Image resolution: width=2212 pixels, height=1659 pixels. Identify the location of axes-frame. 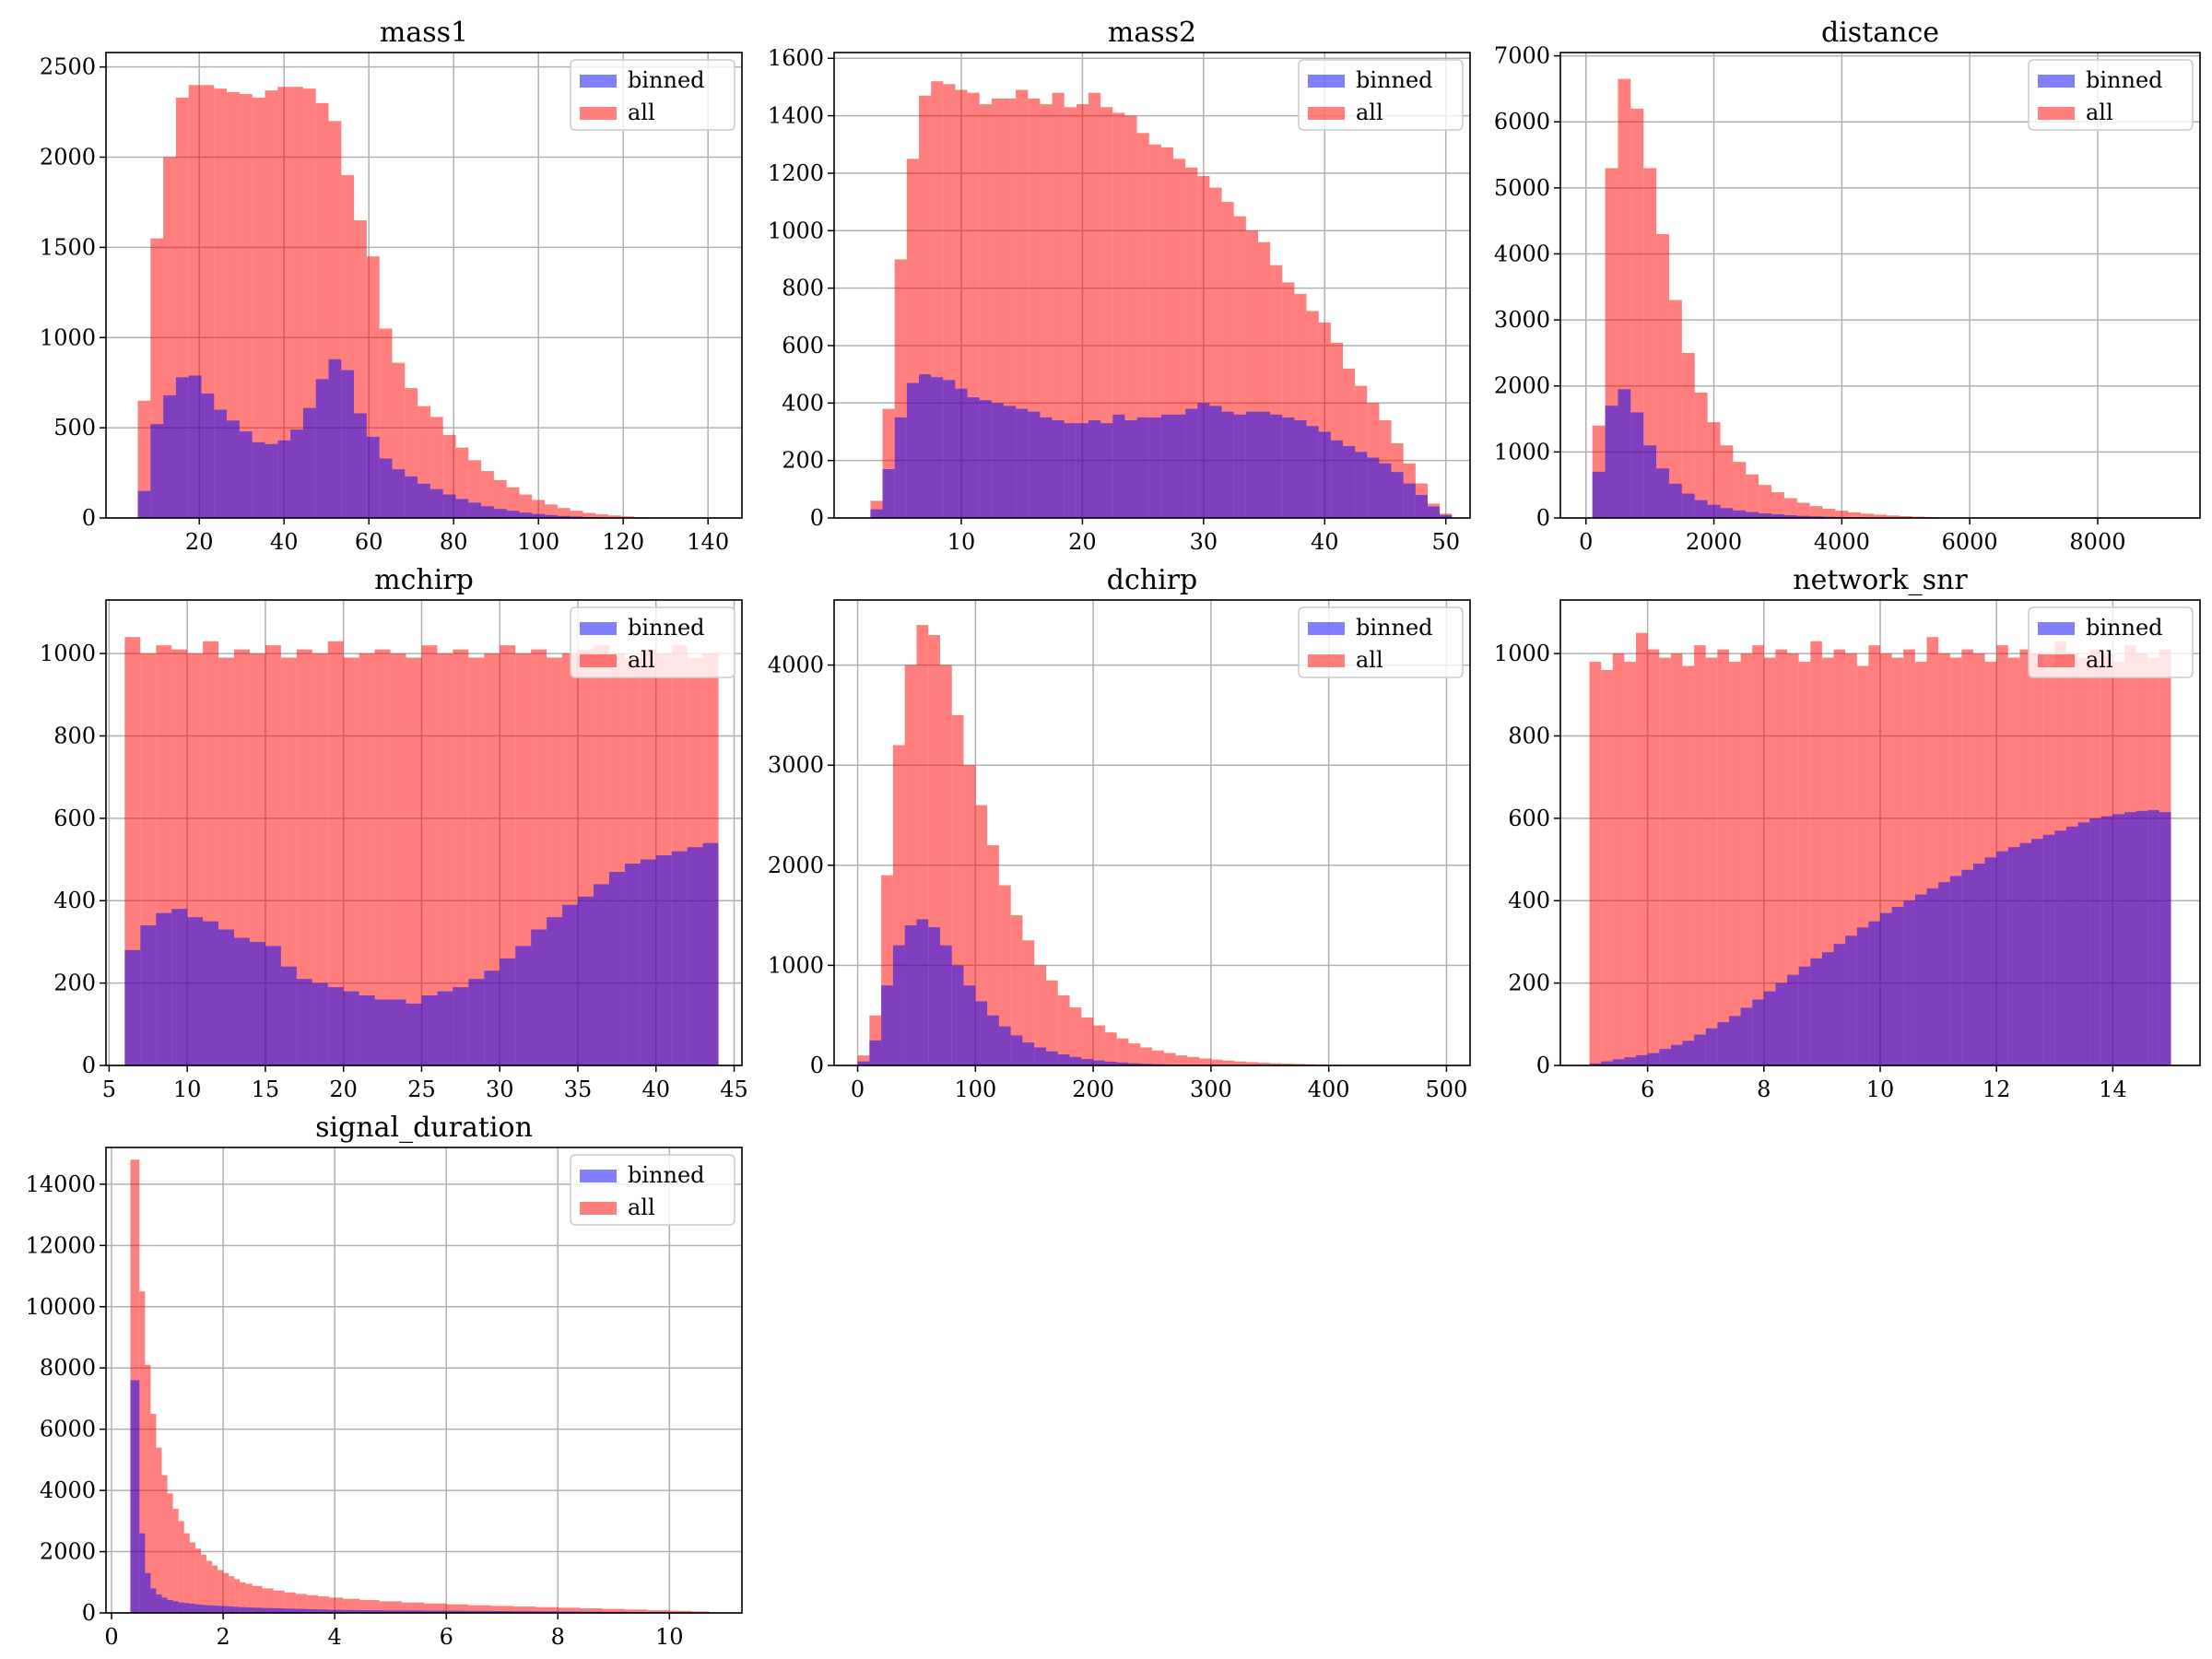
(1152, 832).